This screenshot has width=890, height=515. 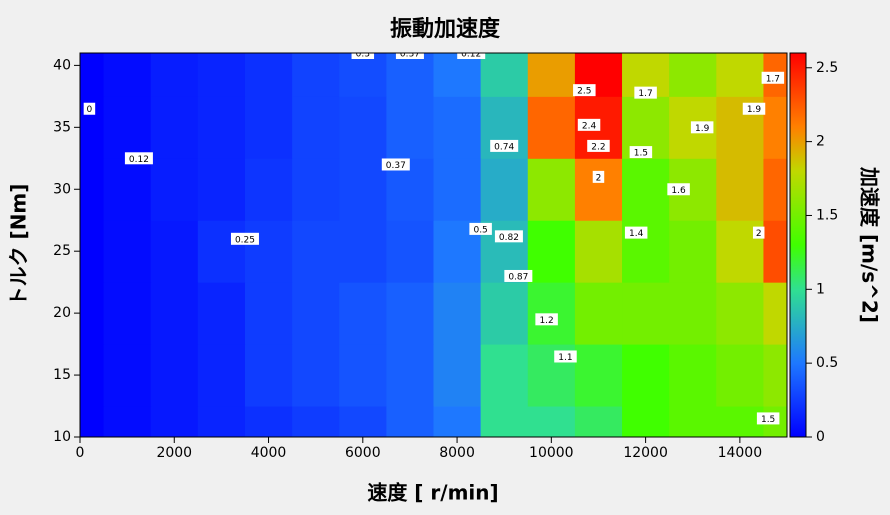 I want to click on contour-label: 0.5, so click(x=480, y=230).